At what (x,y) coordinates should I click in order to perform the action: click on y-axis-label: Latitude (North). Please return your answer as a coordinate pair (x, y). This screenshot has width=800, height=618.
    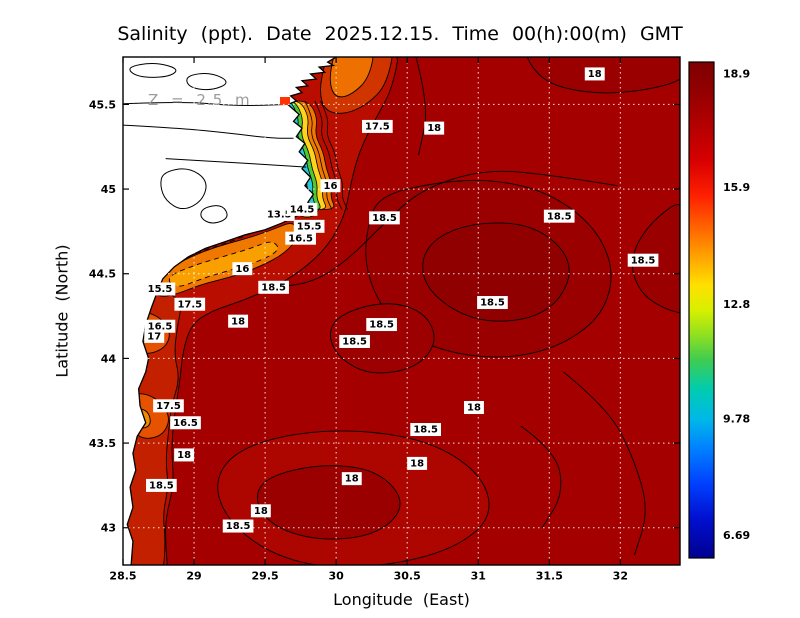
    Looking at the image, I should click on (62, 311).